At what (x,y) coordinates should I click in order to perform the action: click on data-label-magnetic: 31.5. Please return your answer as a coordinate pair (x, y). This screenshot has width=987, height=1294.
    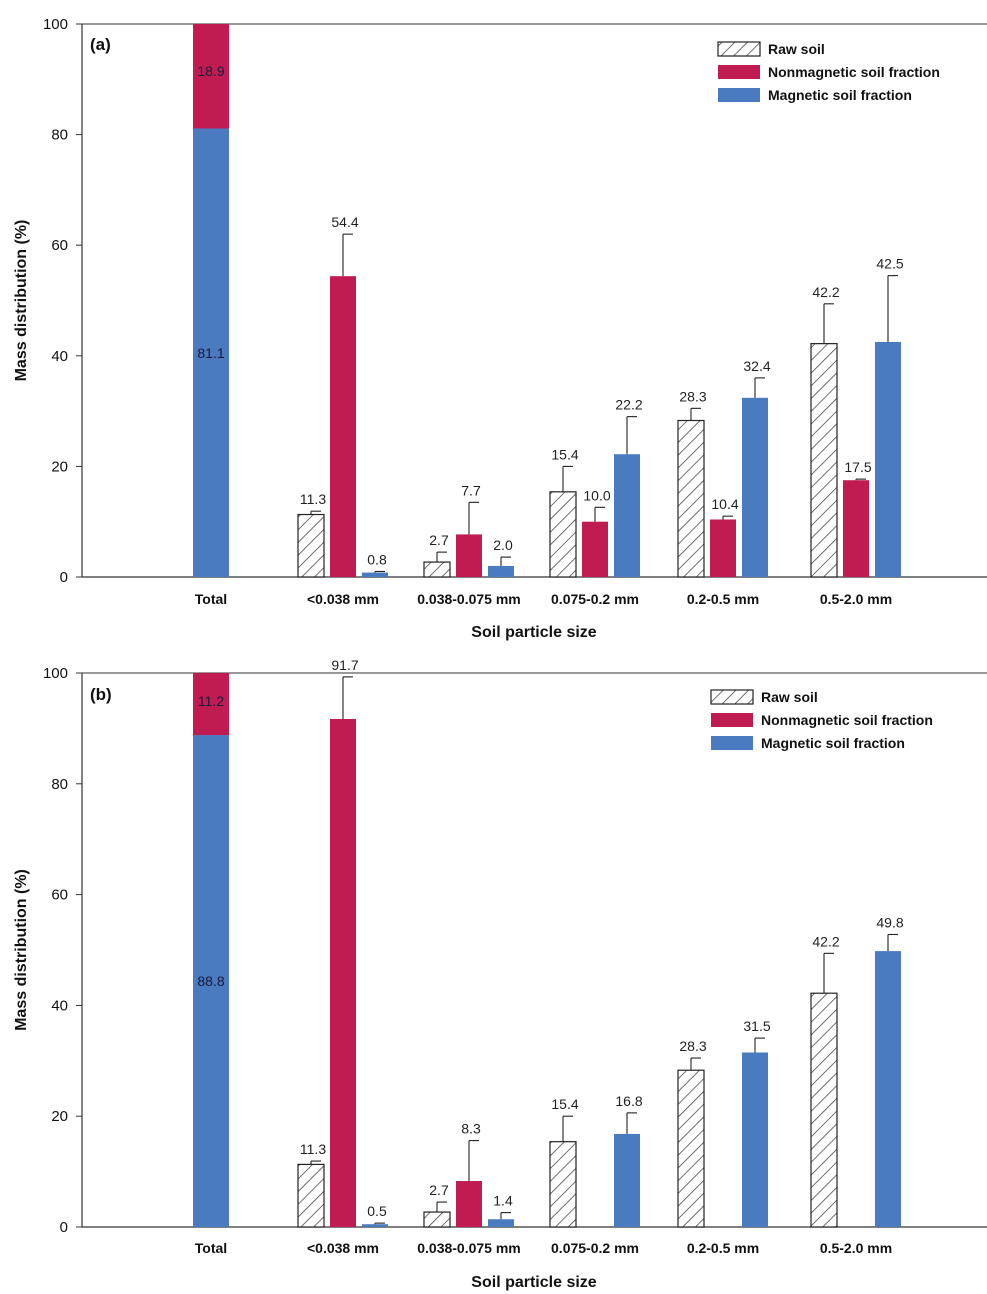
    Looking at the image, I should click on (756, 1026).